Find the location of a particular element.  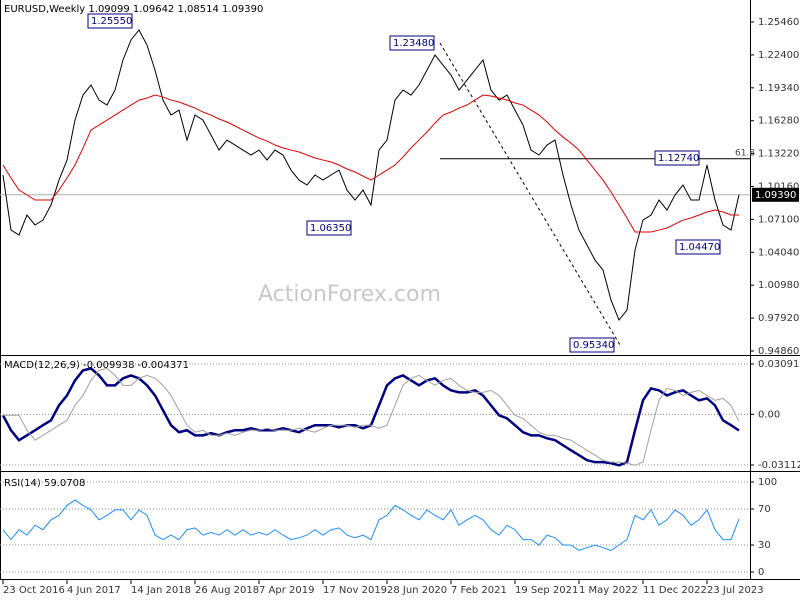

y-tick-label: 0.94860 is located at coordinates (778, 351).